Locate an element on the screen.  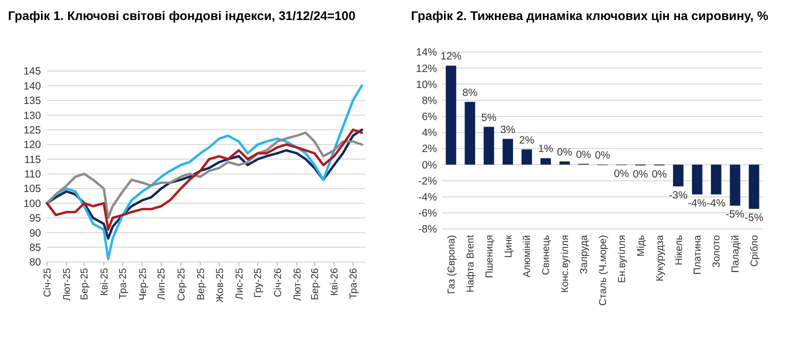
y-tick-label: -4% is located at coordinates (427, 197).